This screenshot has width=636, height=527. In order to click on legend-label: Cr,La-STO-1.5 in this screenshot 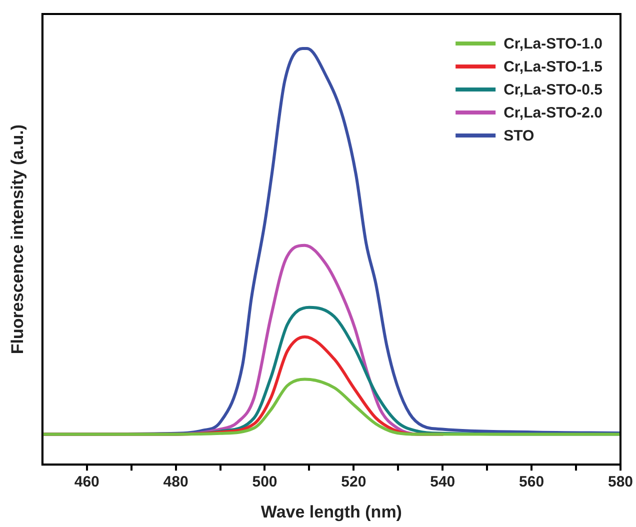, I will do `click(553, 67)`.